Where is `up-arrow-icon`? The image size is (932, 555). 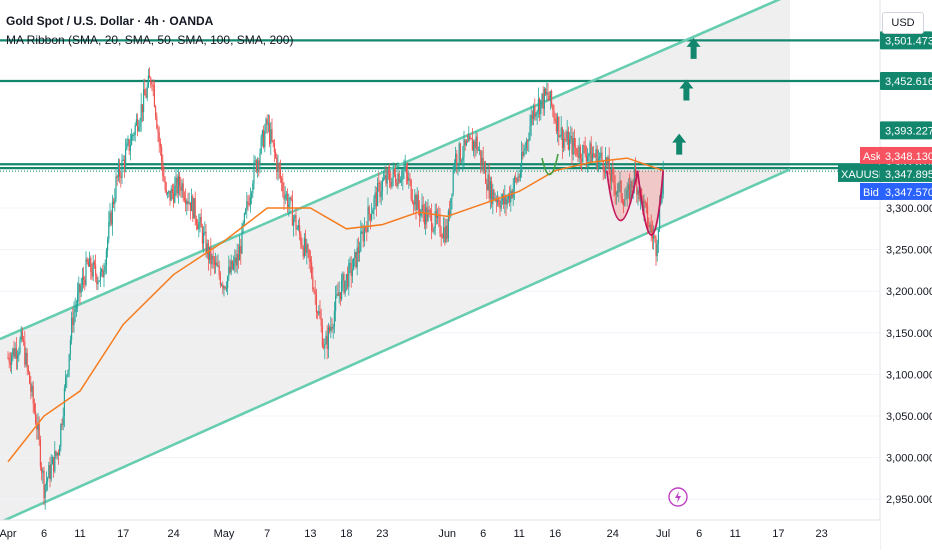
up-arrow-icon is located at coordinates (693, 48).